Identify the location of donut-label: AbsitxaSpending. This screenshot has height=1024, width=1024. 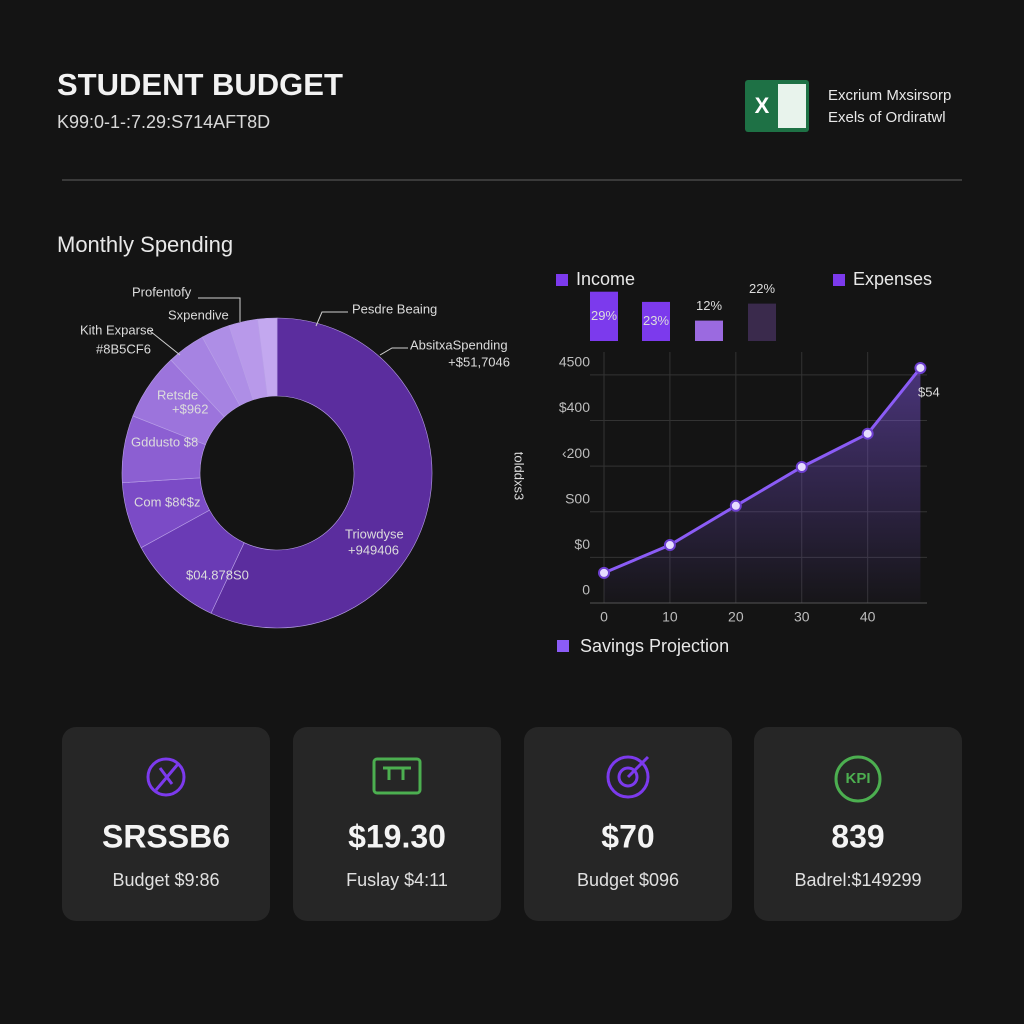
(459, 344).